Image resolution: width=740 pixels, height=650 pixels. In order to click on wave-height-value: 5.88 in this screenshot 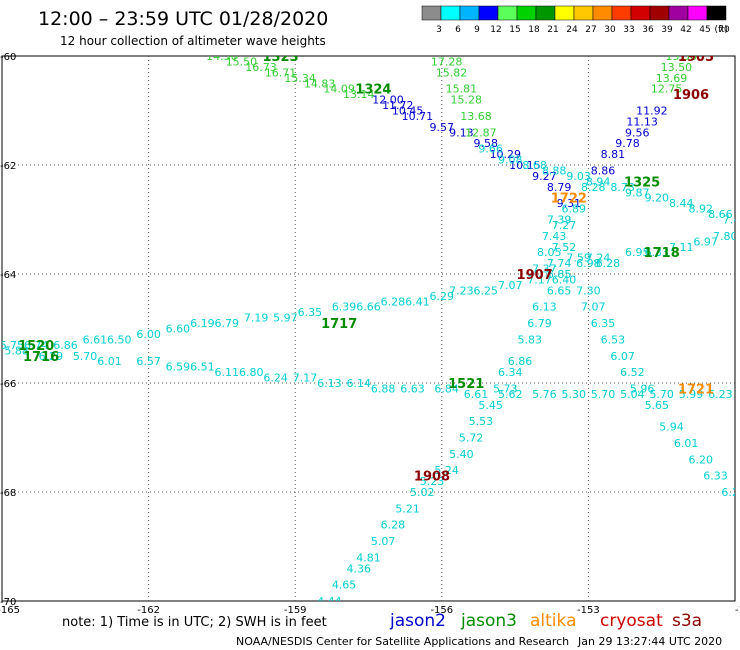, I will do `click(16, 350)`.